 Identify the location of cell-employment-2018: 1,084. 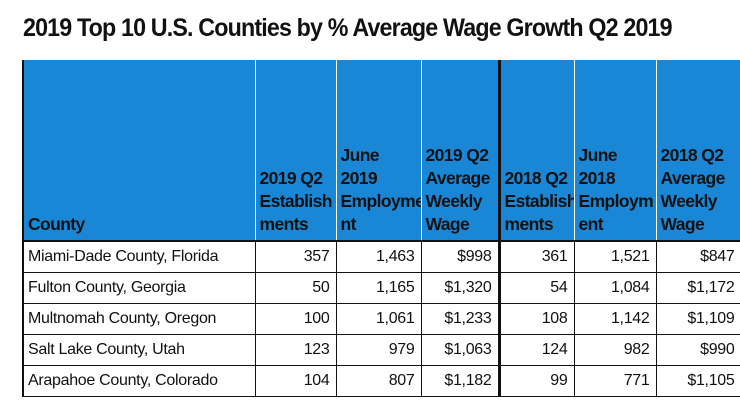
(615, 288).